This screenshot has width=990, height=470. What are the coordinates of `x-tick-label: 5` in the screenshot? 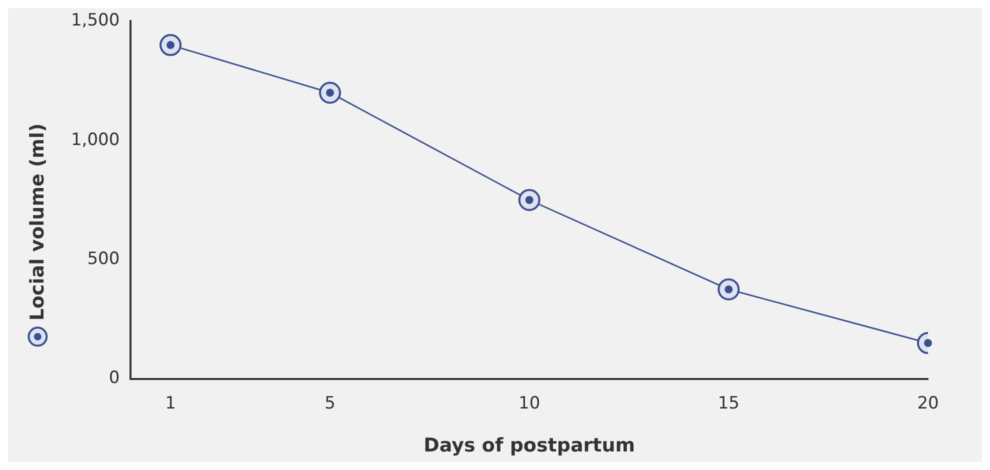 It's located at (330, 403).